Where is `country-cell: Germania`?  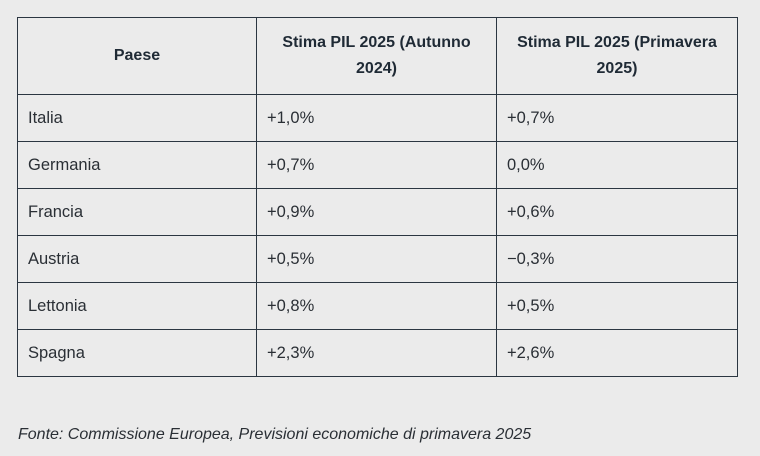
country-cell: Germania is located at coordinates (137, 165).